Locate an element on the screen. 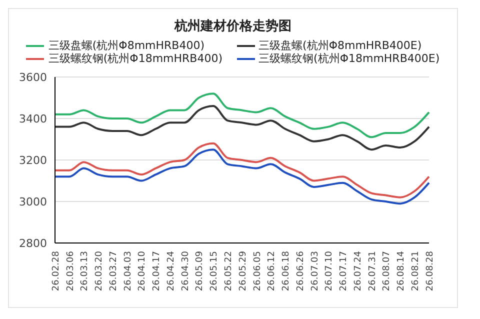  x-tick-label: 26.06.05 is located at coordinates (257, 271).